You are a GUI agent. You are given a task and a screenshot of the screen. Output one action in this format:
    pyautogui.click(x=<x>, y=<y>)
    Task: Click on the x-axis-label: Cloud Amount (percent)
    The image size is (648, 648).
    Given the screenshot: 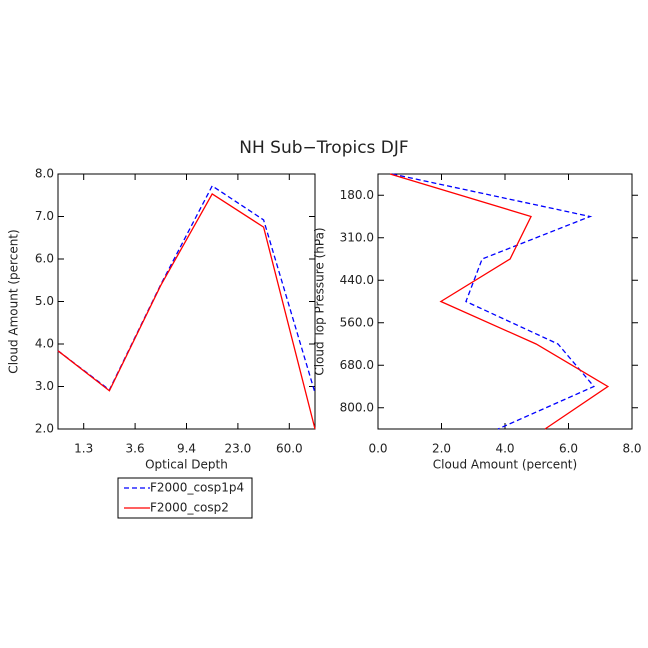 What is the action you would take?
    pyautogui.click(x=505, y=465)
    